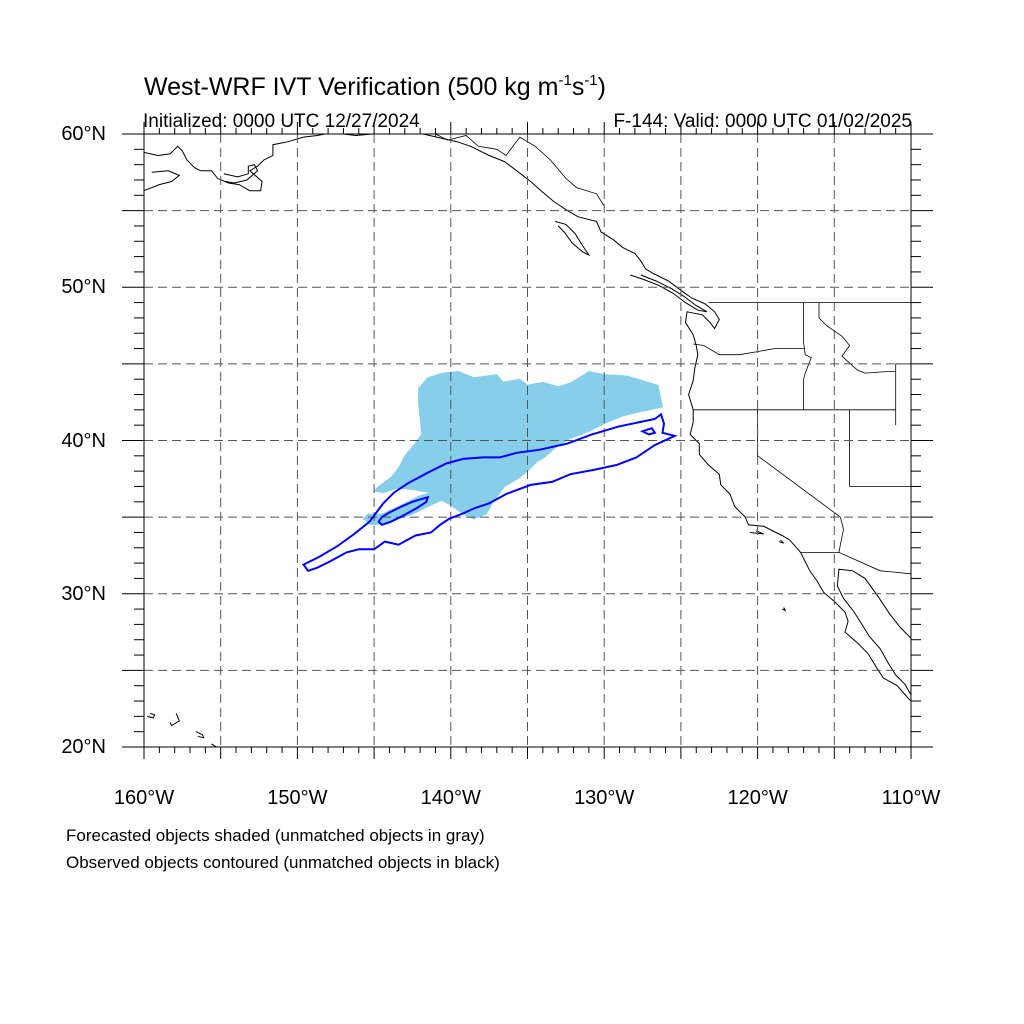 The width and height of the screenshot is (1024, 1024). I want to click on lon-label: 120°W, so click(757, 798).